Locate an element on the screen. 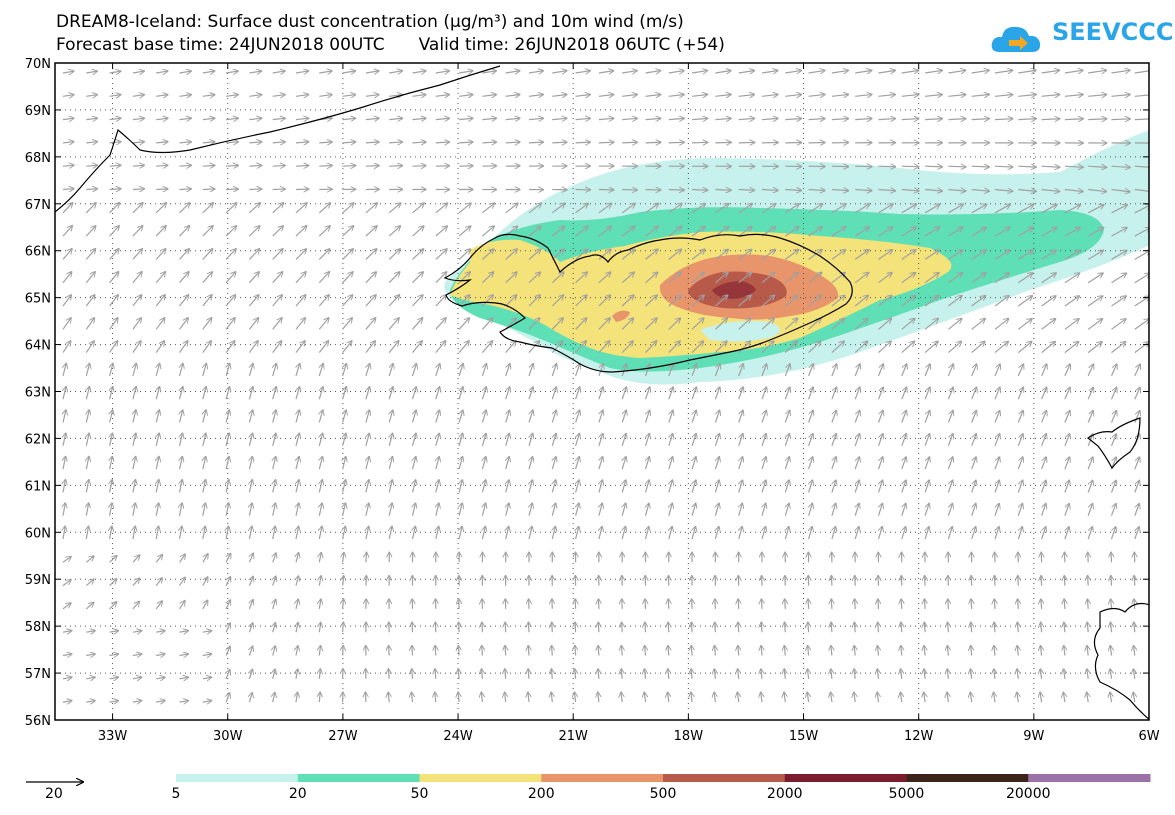 Image resolution: width=1175 pixels, height=815 pixels. forecast-base-time: Forecast base time: 24JUN2018 00UTC is located at coordinates (220, 45).